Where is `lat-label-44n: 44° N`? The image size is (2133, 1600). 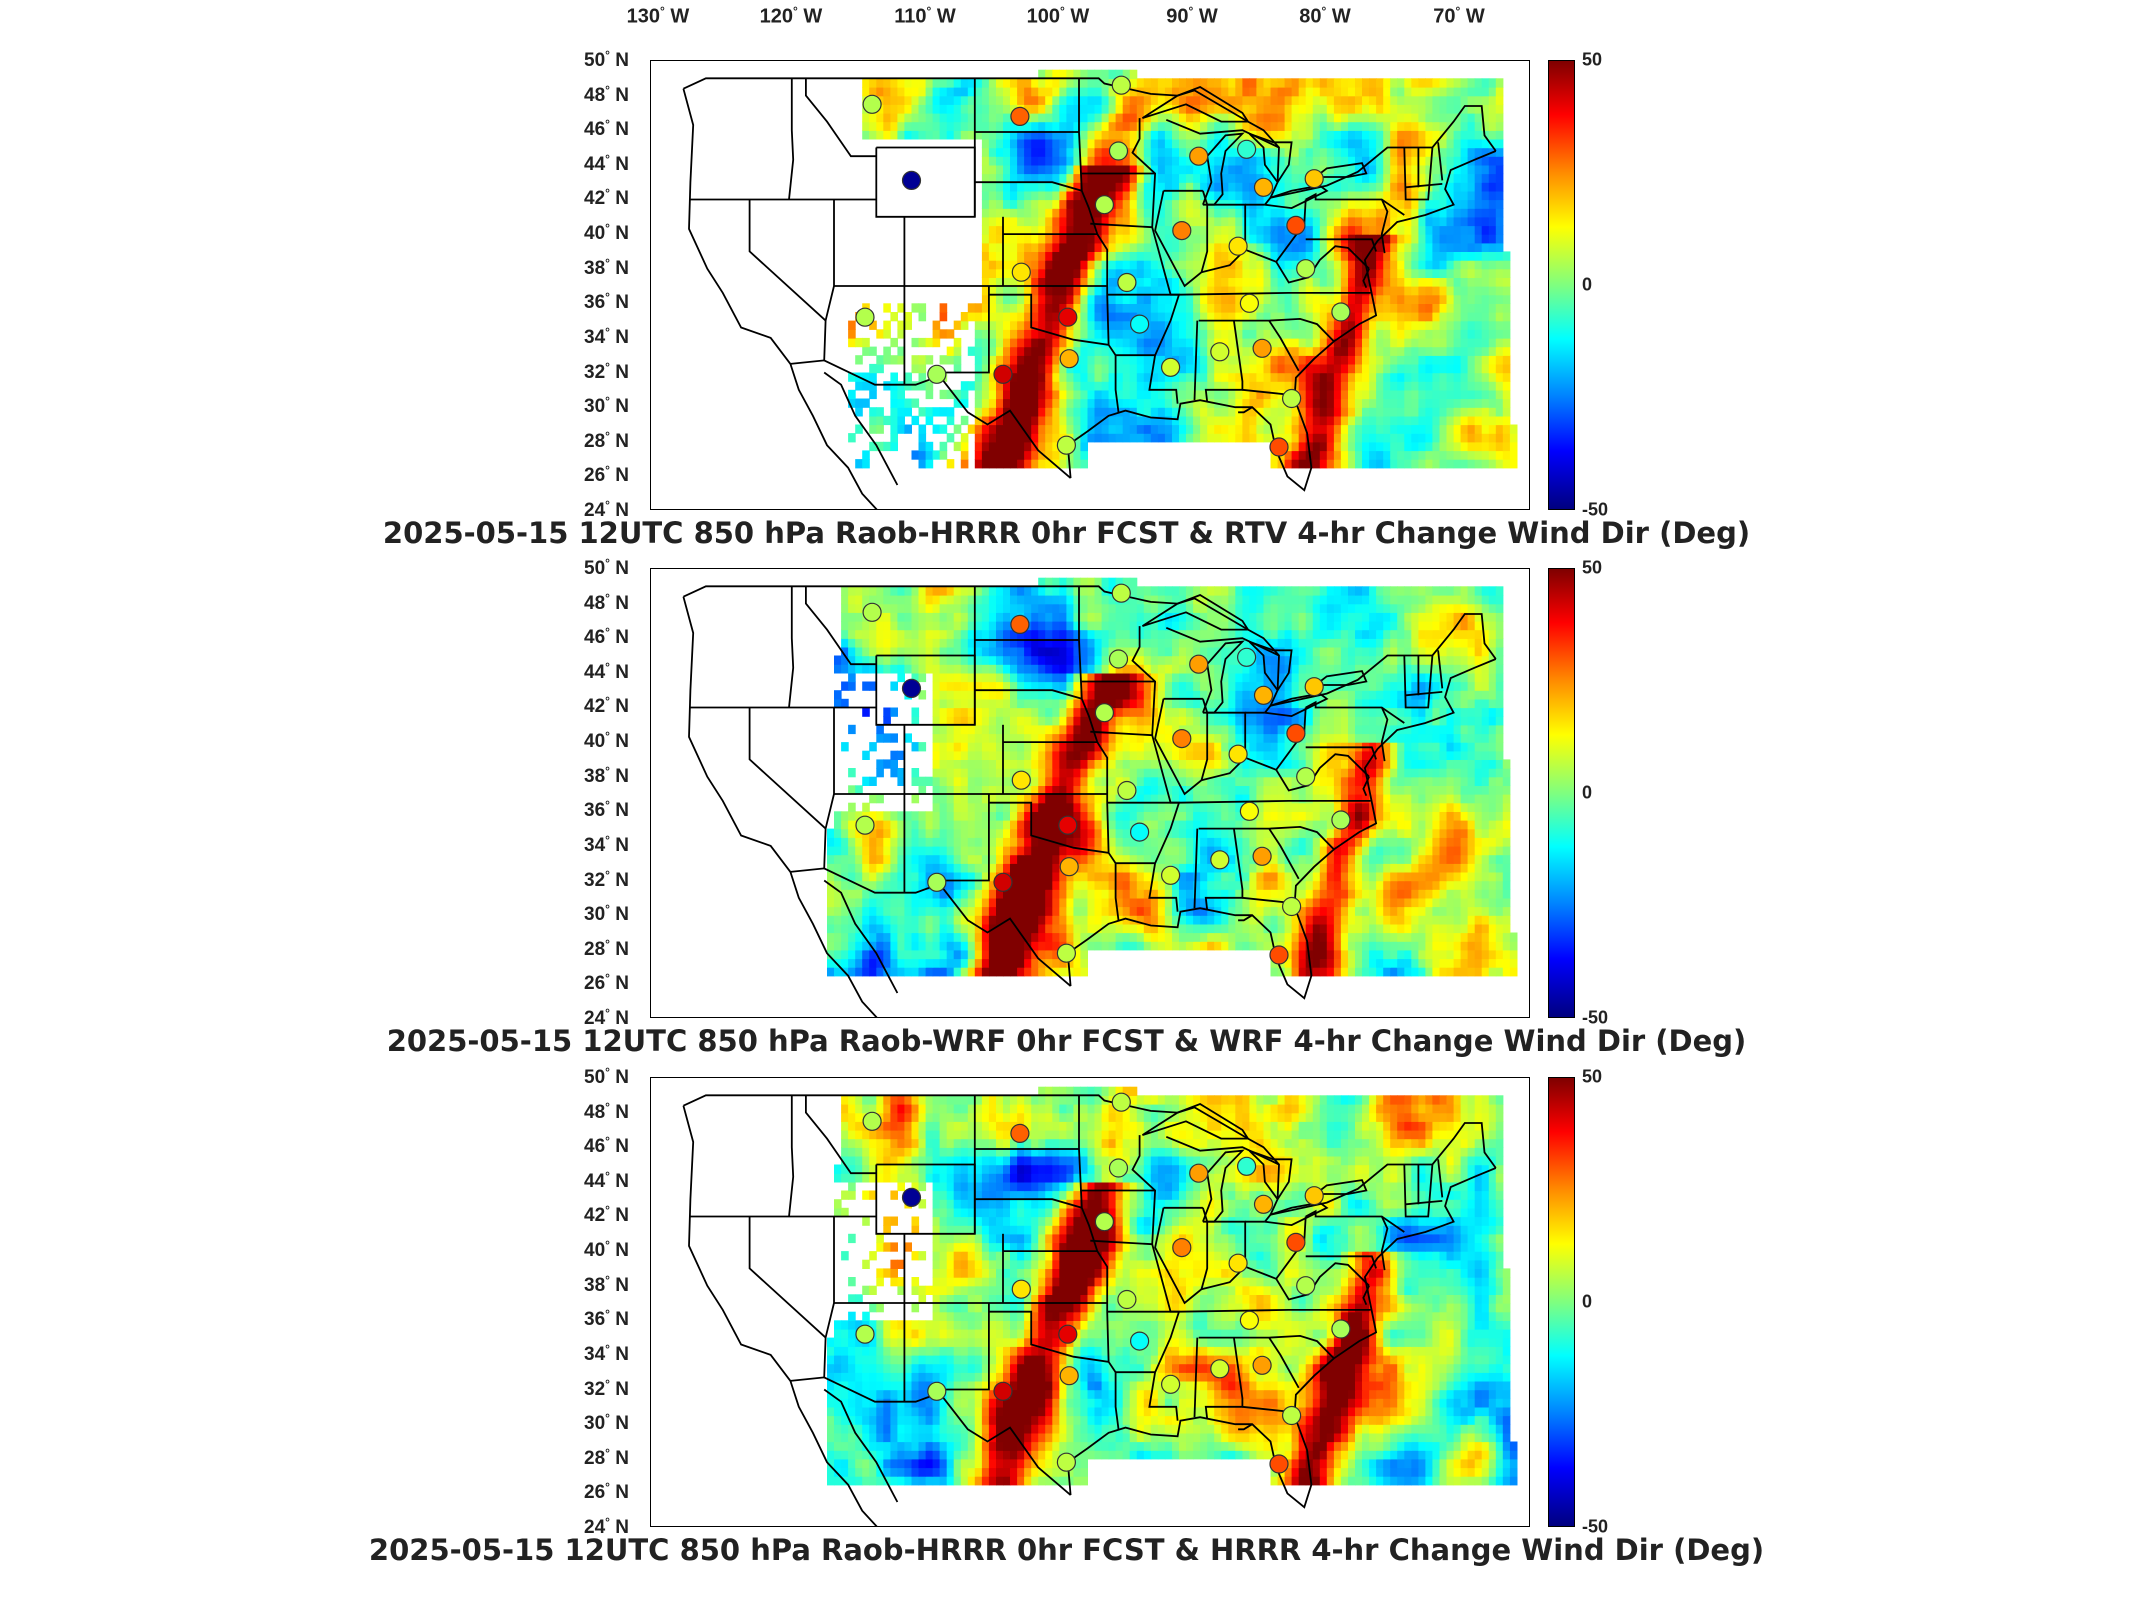
lat-label-44n: 44° N is located at coordinates (606, 671).